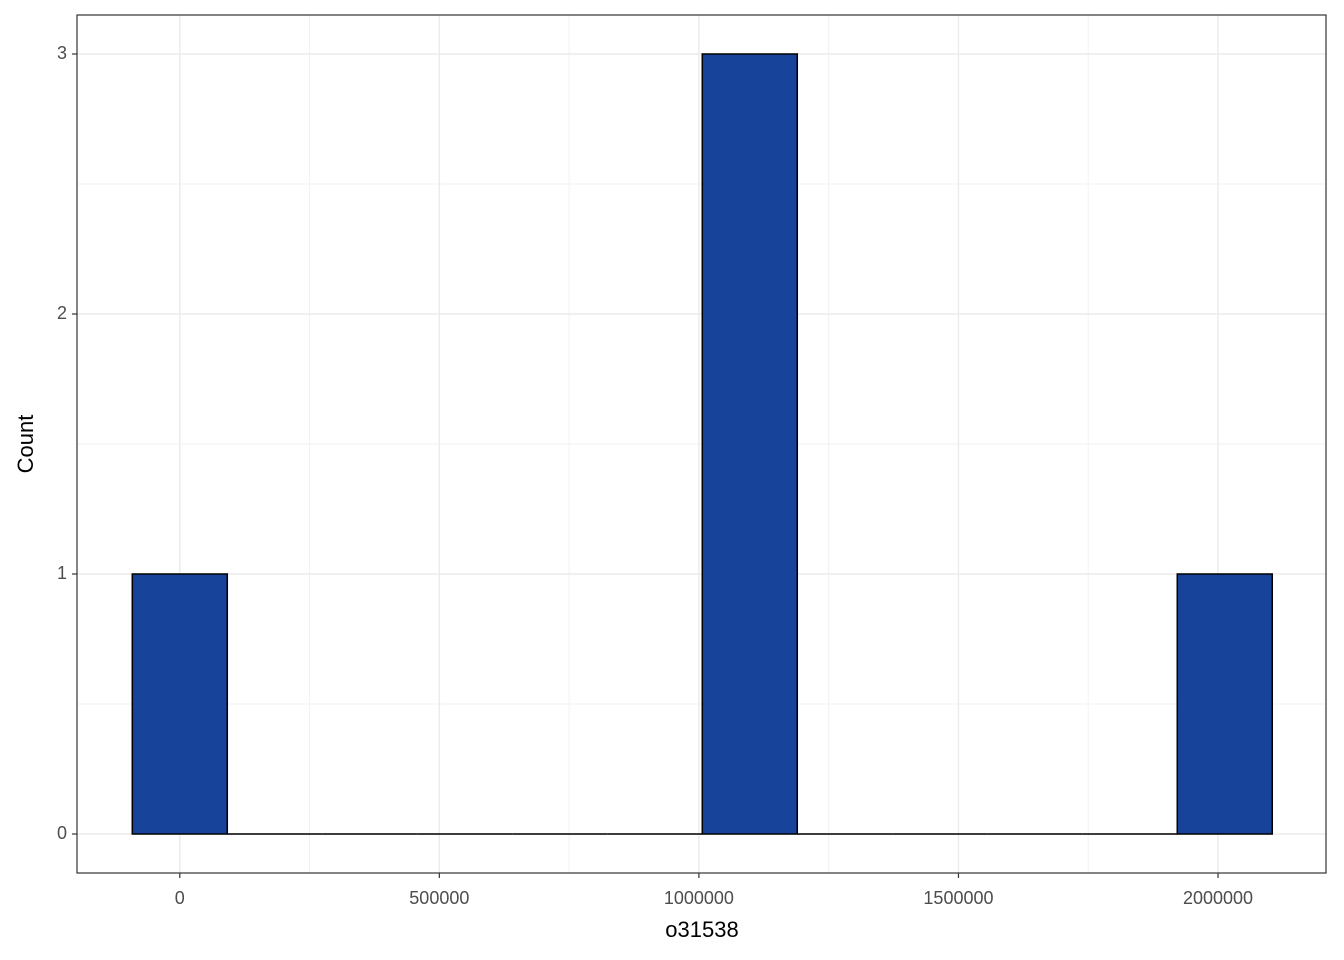 This screenshot has height=960, width=1344. I want to click on y-tick-label: 3, so click(62, 53).